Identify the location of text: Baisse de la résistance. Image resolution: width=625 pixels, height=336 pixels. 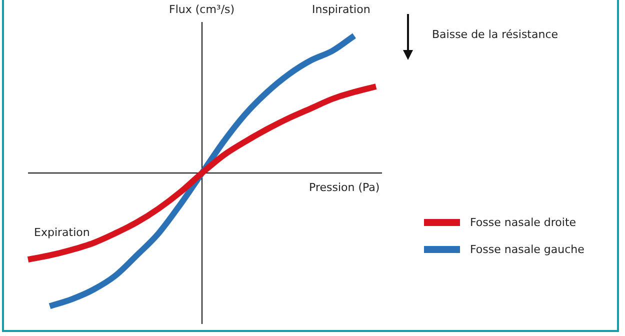
(495, 34).